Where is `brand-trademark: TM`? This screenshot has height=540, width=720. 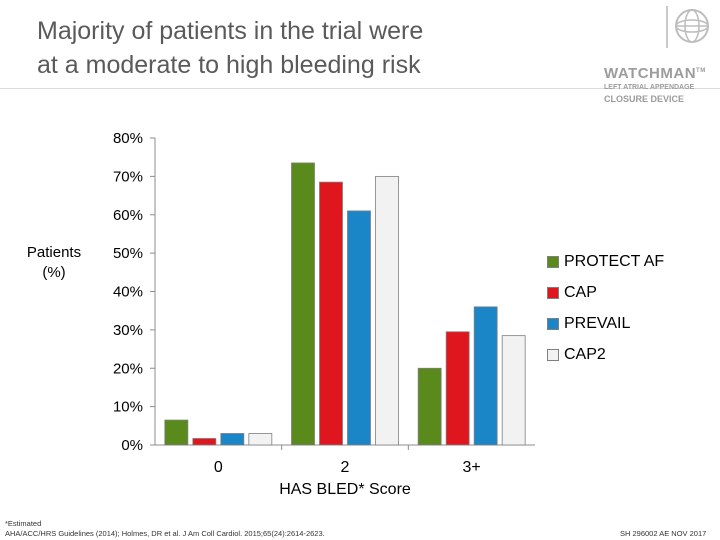 brand-trademark: TM is located at coordinates (701, 71).